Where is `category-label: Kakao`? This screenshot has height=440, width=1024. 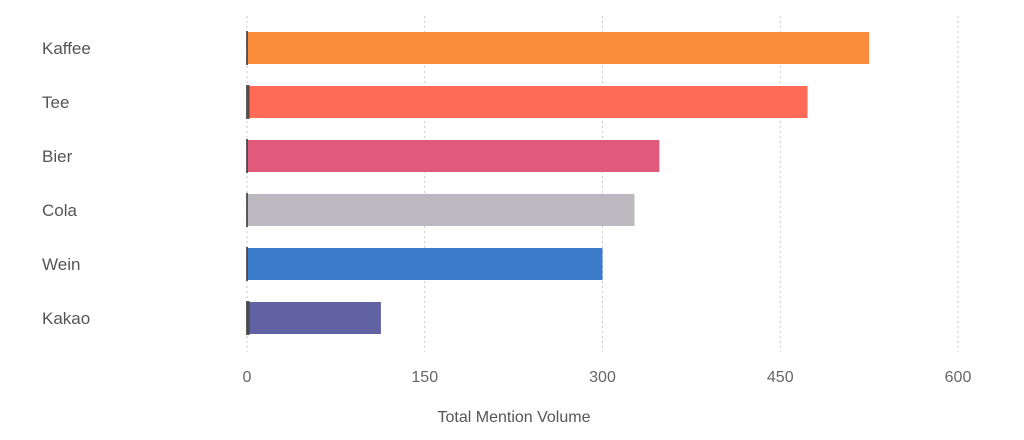
category-label: Kakao is located at coordinates (66, 318).